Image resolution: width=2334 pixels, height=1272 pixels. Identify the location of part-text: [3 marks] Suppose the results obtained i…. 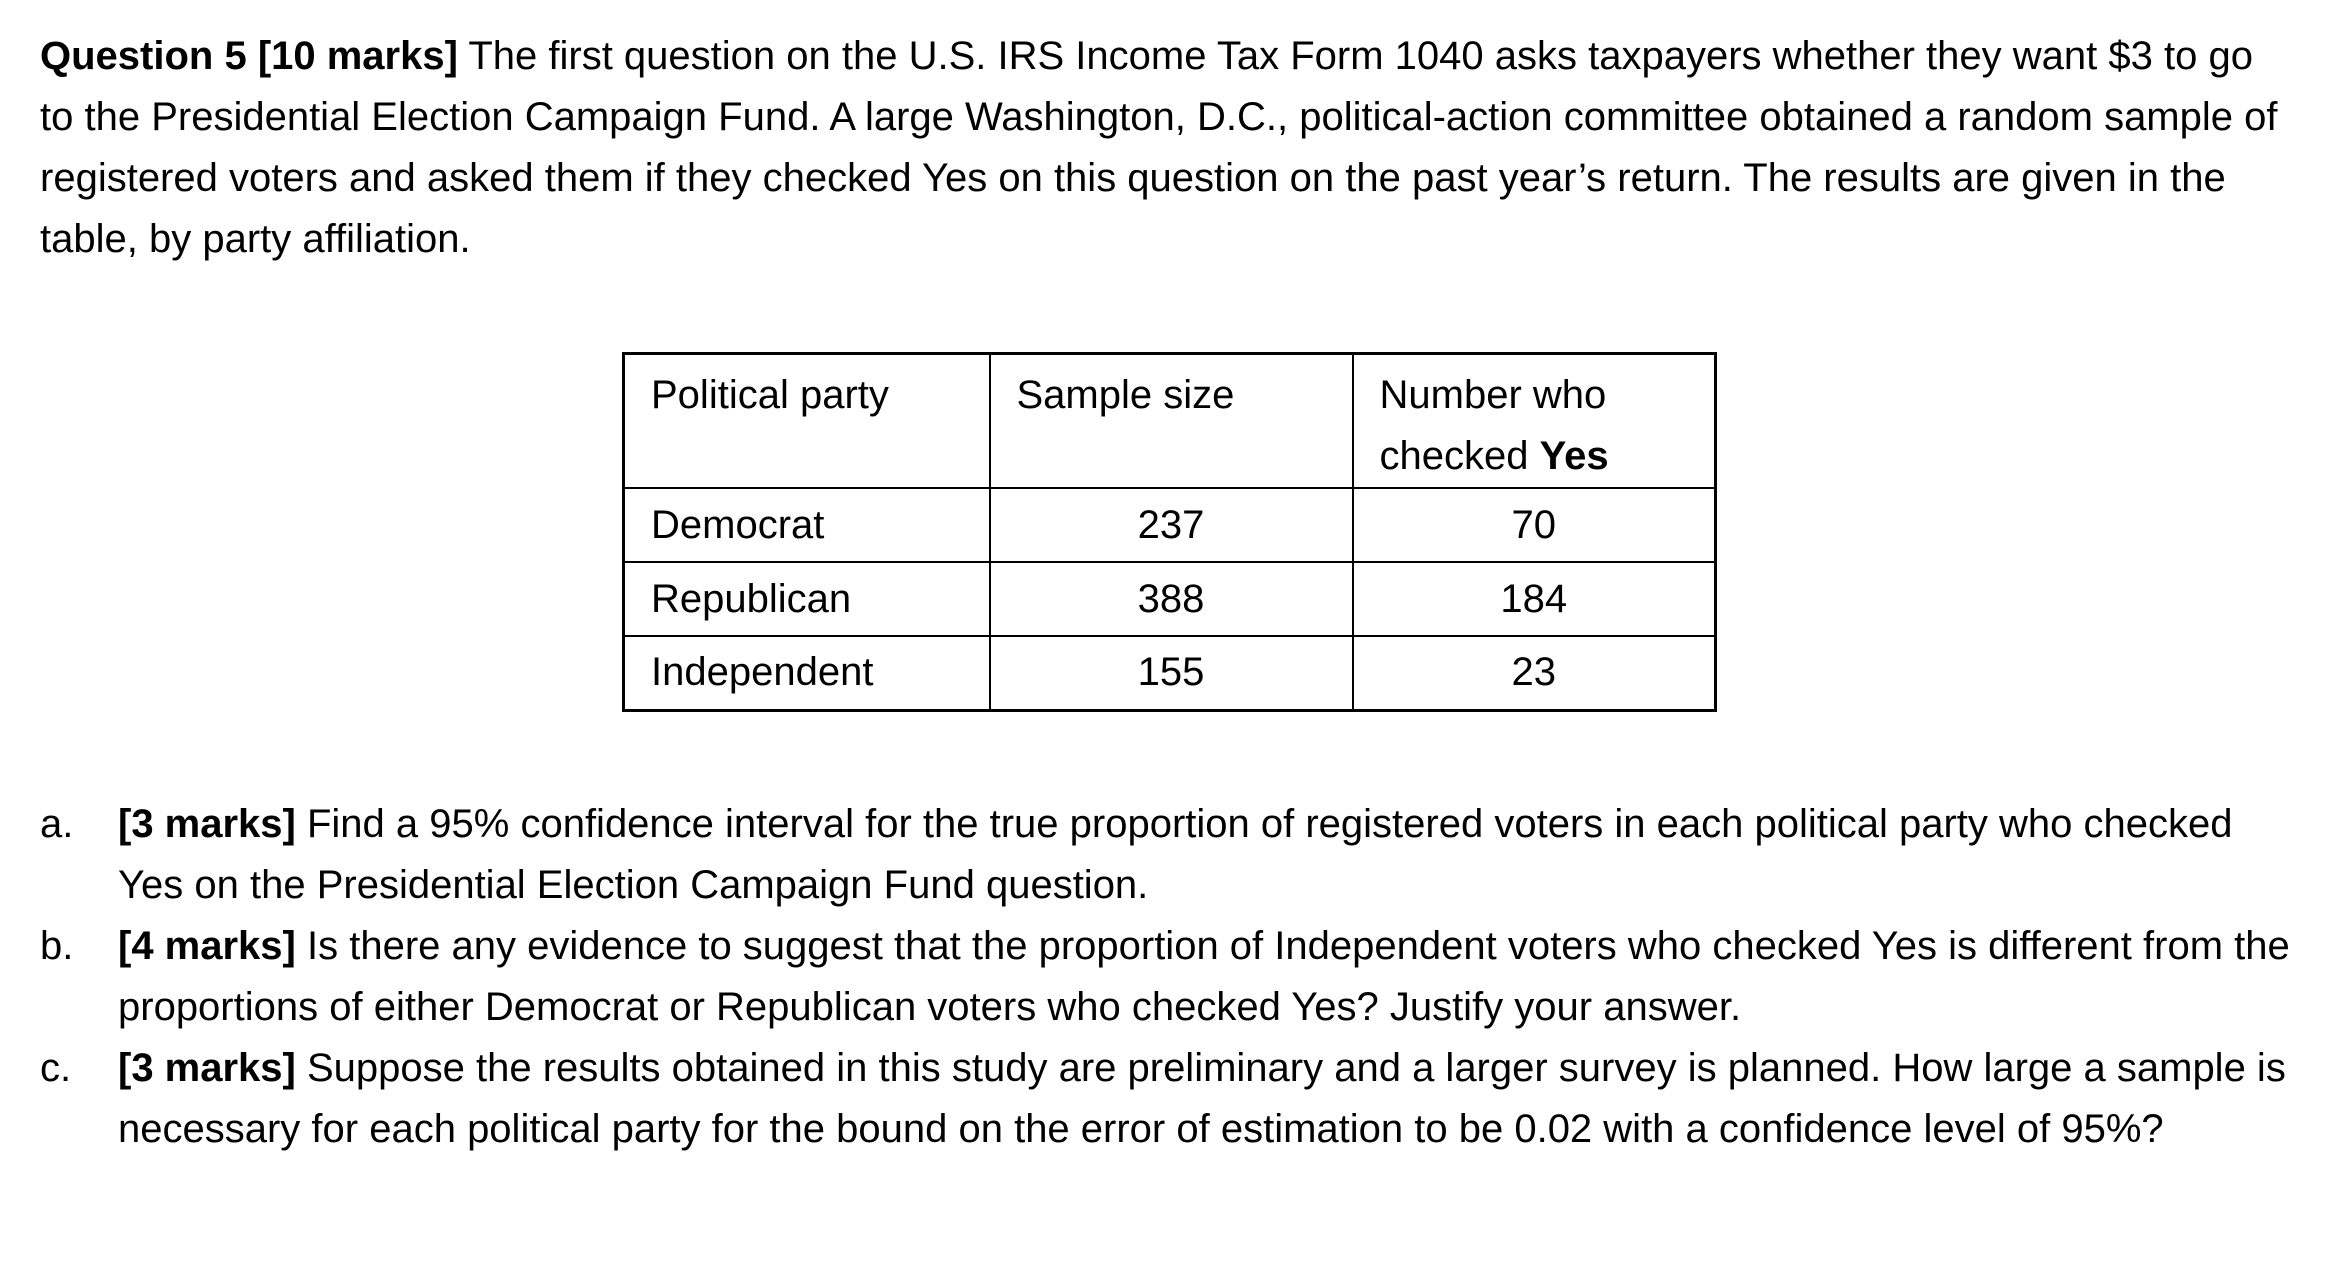
(1206, 1099).